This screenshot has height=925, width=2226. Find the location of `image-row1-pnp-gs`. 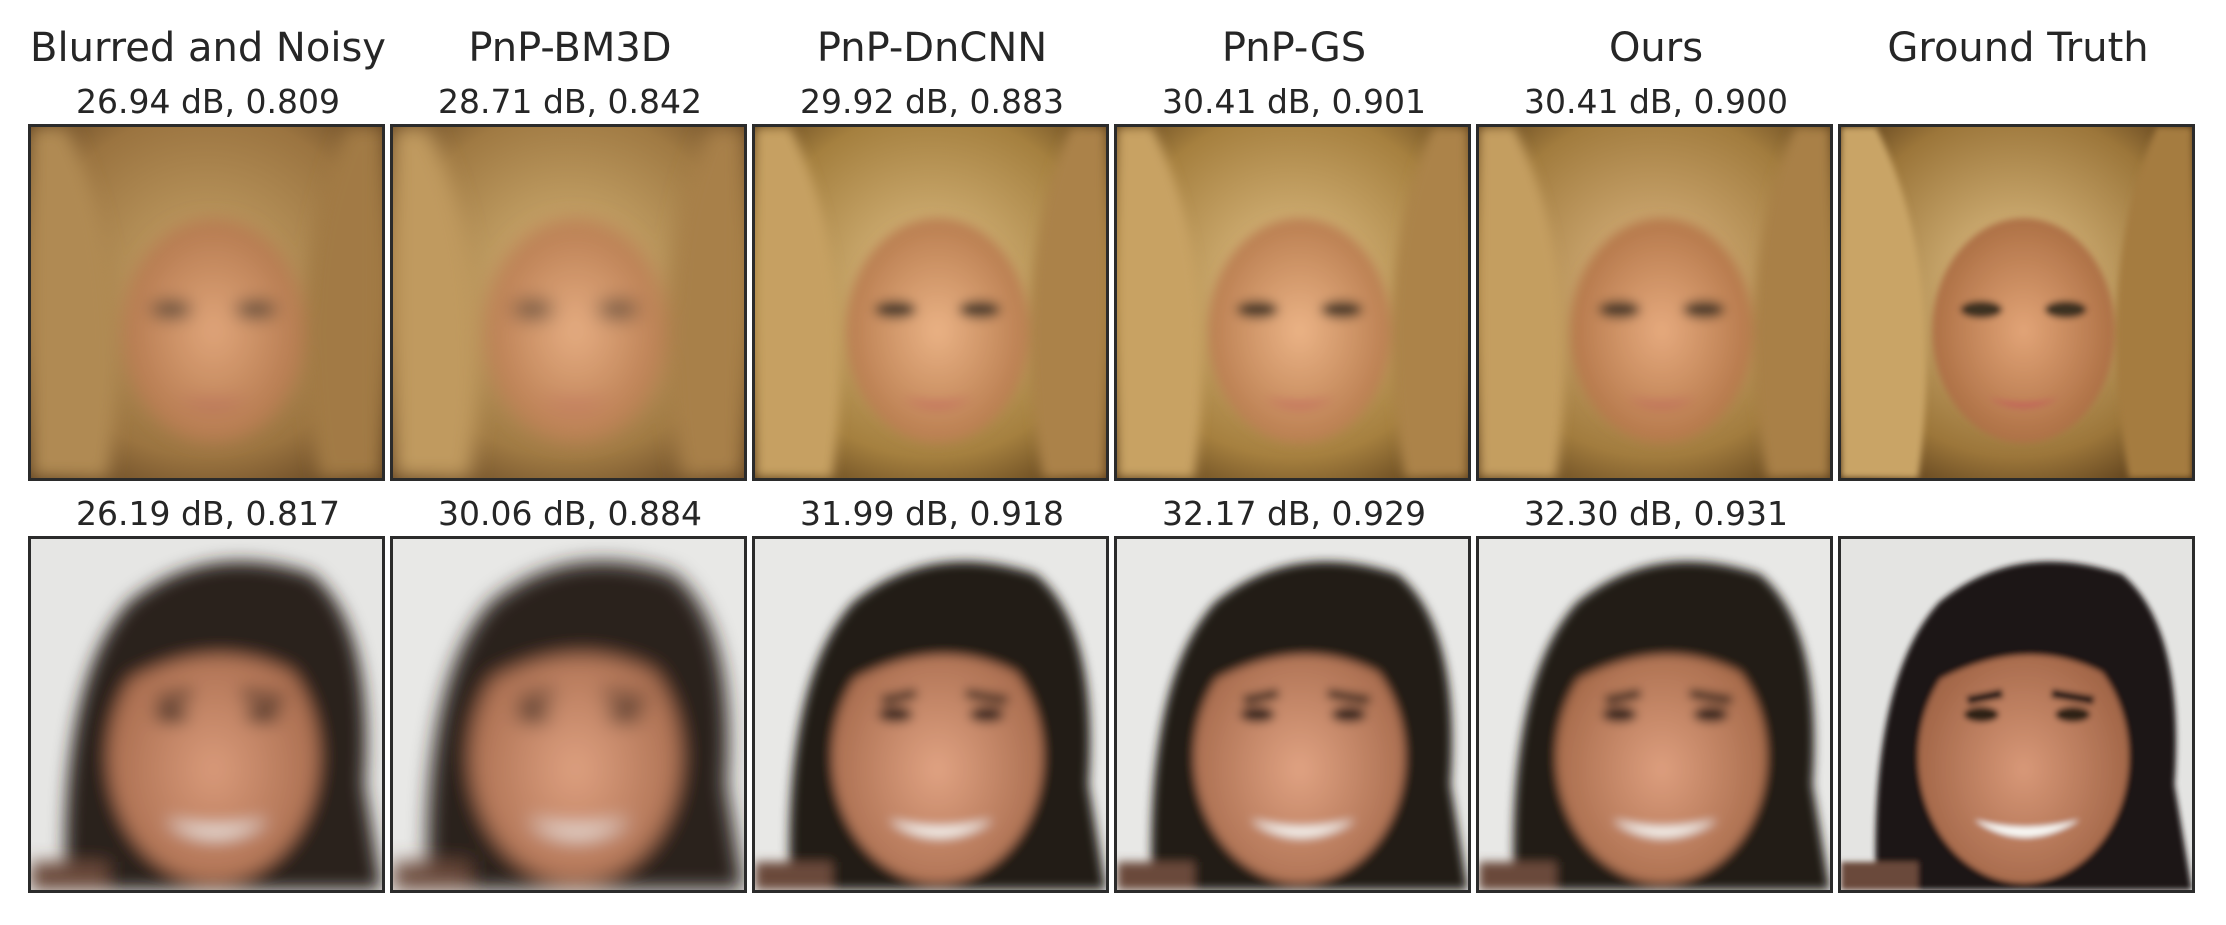

image-row1-pnp-gs is located at coordinates (1292, 302).